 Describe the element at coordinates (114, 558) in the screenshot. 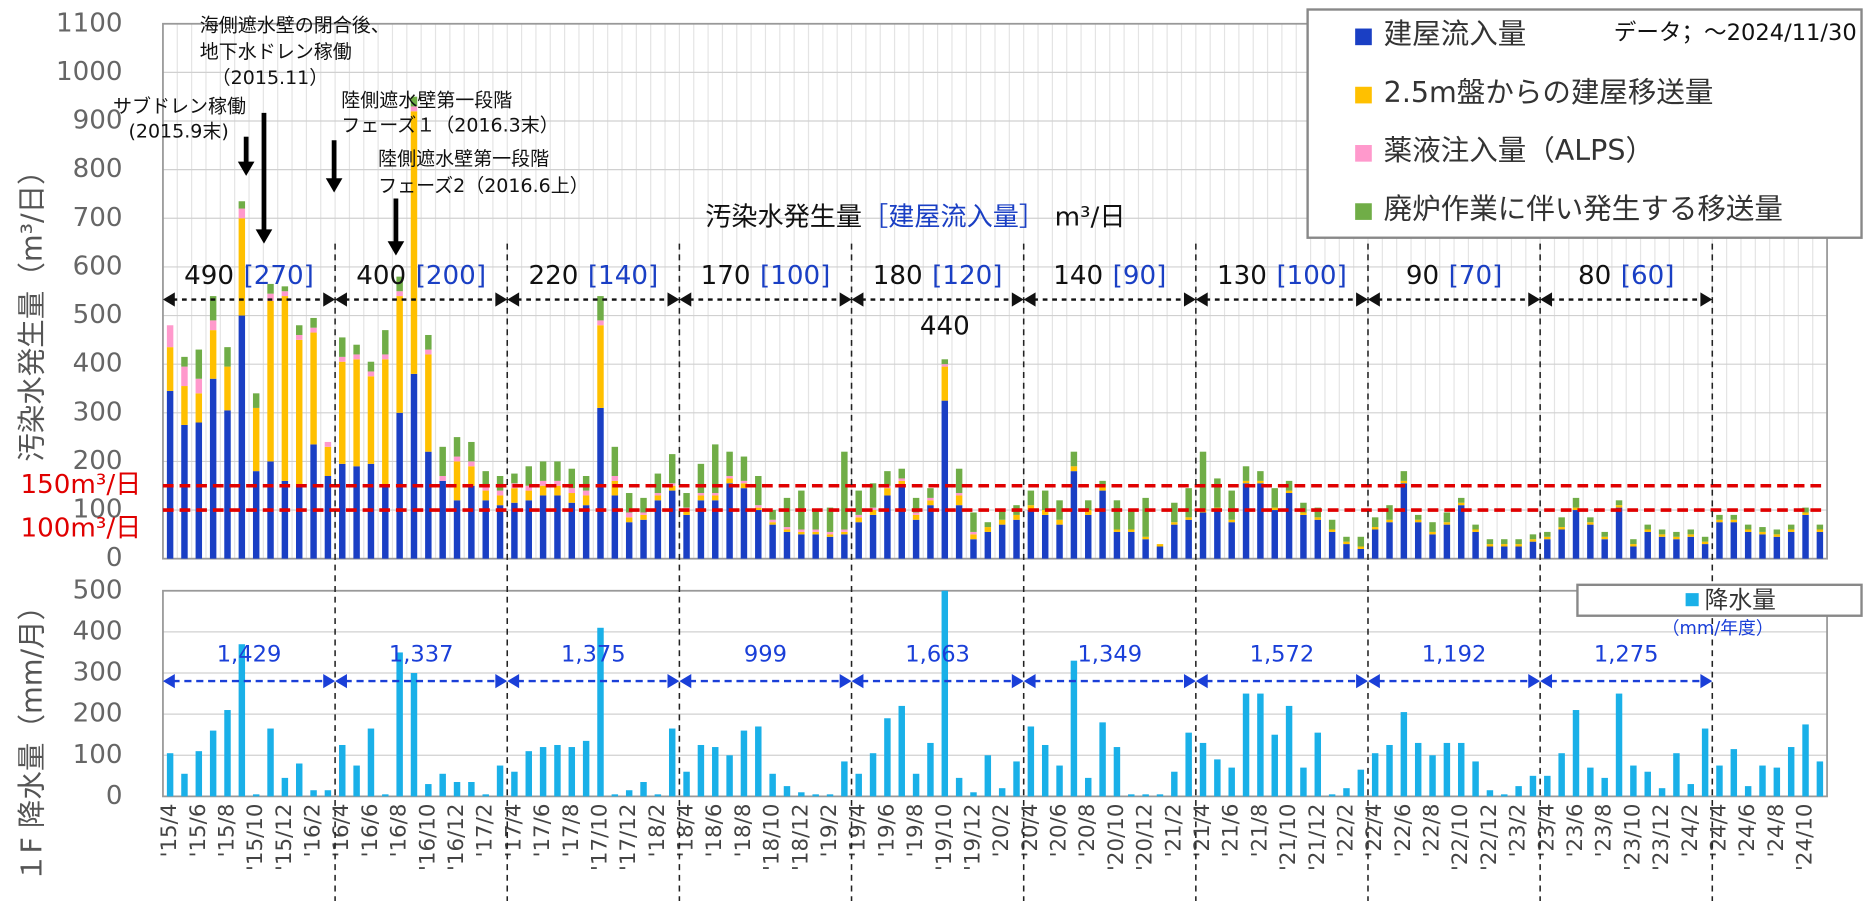

I see `y-tick-label: 0` at that location.